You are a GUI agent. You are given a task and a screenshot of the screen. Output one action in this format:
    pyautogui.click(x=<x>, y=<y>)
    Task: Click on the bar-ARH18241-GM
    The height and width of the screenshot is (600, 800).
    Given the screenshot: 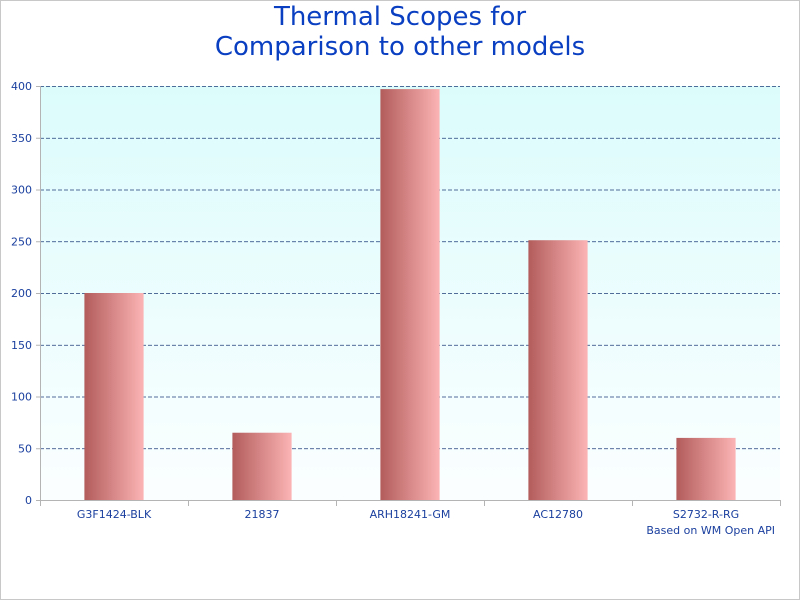 What is the action you would take?
    pyautogui.click(x=410, y=294)
    